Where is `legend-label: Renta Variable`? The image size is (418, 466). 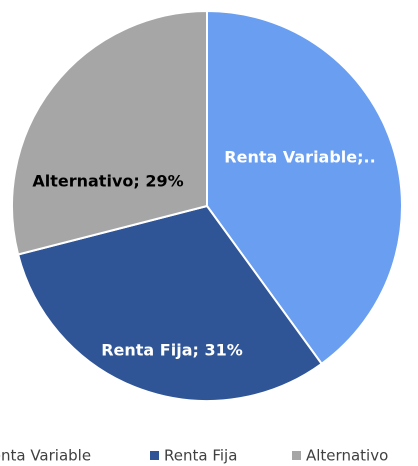
legend-label: Renta Variable is located at coordinates (45, 456).